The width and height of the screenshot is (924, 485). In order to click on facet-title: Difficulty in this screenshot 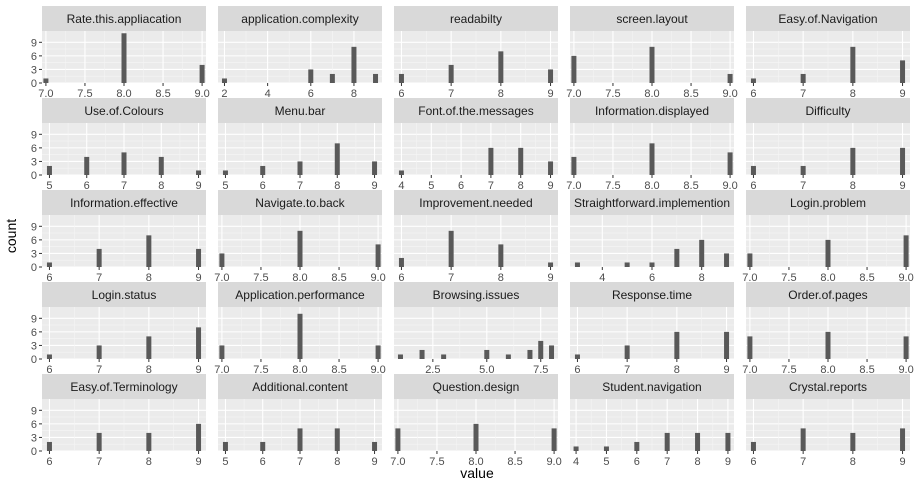, I will do `click(827, 111)`.